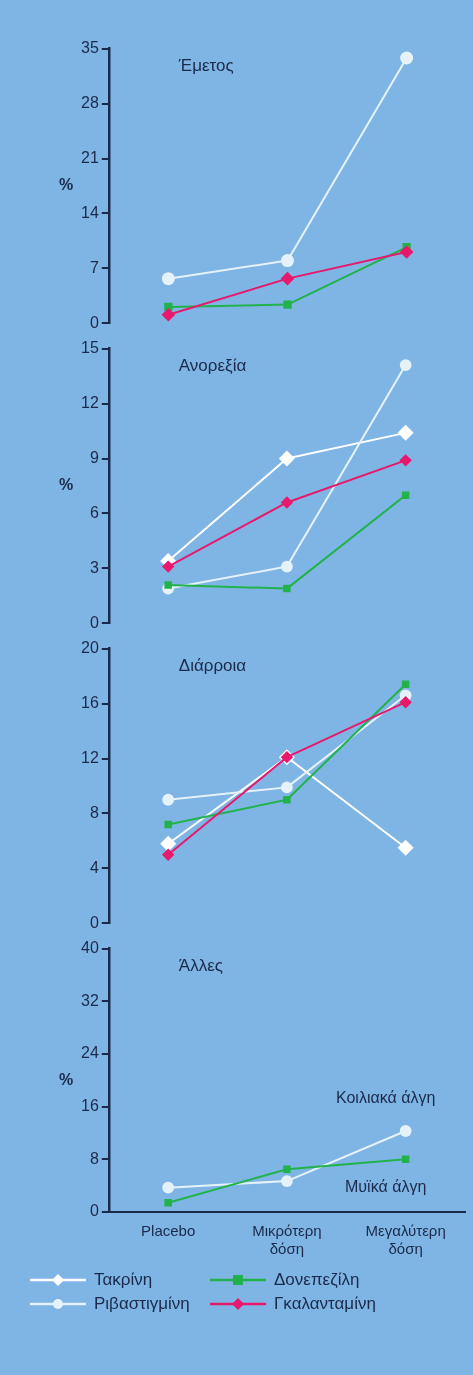 This screenshot has width=473, height=1375. Describe the element at coordinates (90, 948) in the screenshot. I see `y-tick-label: 40` at that location.